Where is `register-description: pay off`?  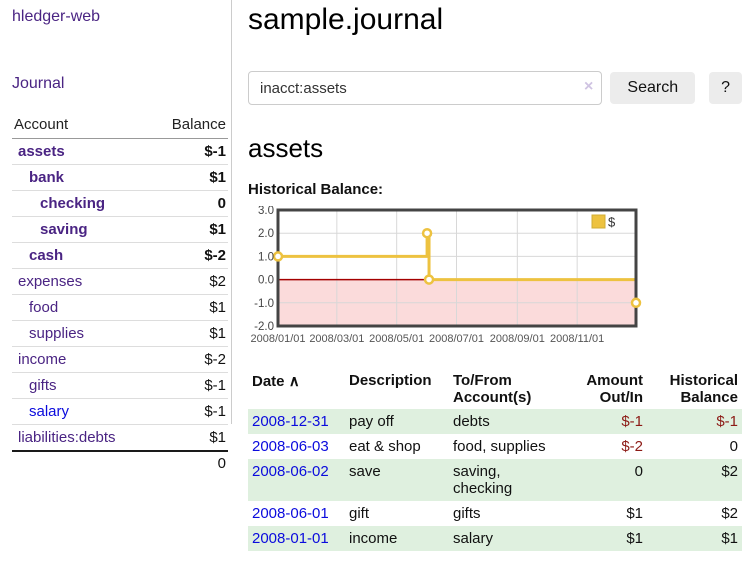
register-description: pay off is located at coordinates (371, 421).